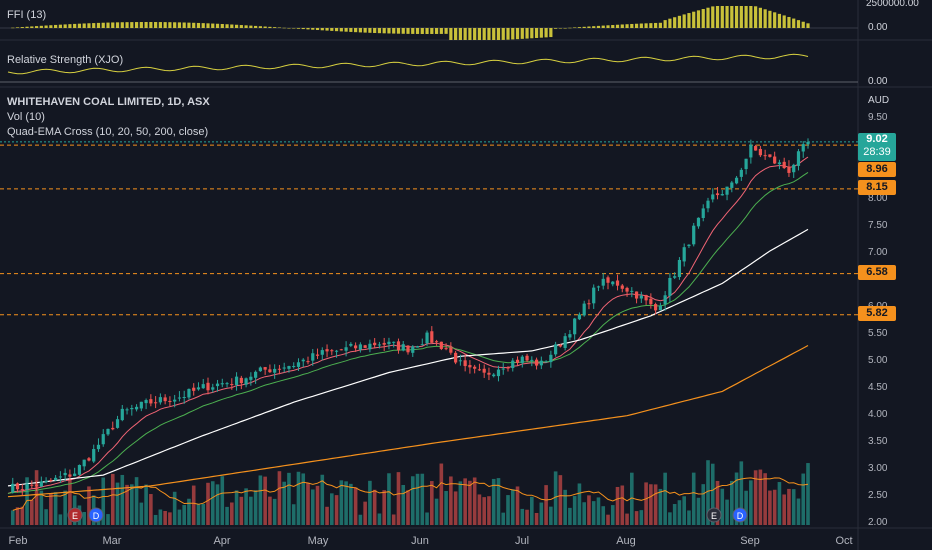 Image resolution: width=932 pixels, height=550 pixels. I want to click on y-tick-label: 5.50, so click(878, 333).